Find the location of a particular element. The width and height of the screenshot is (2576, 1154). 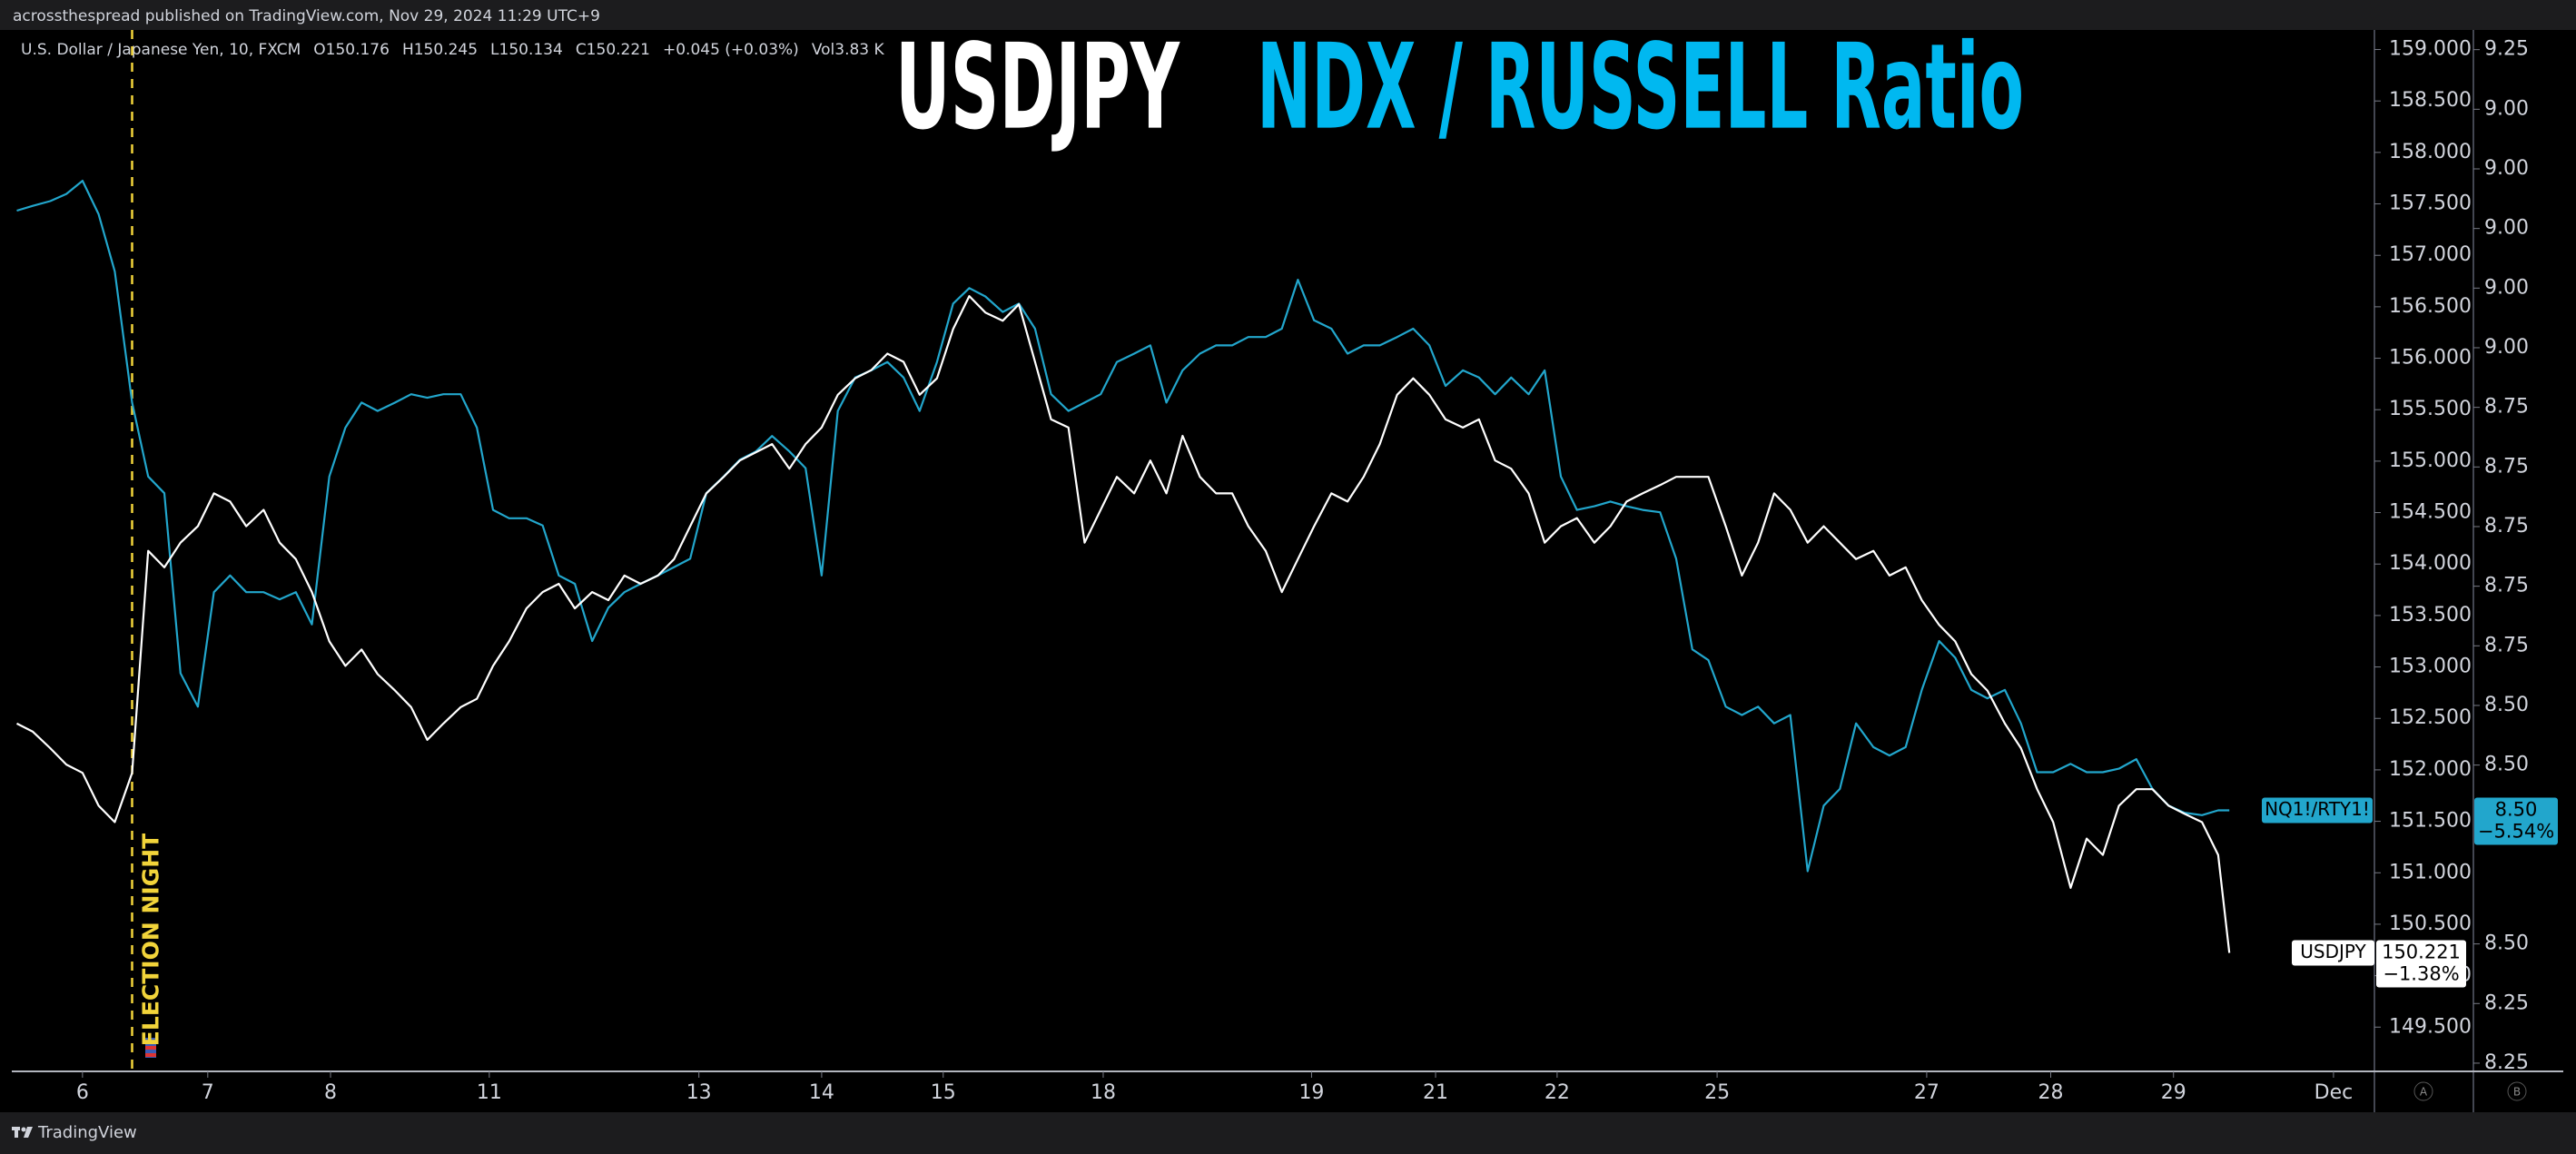

y-tick-label: 157.000 is located at coordinates (2430, 254).